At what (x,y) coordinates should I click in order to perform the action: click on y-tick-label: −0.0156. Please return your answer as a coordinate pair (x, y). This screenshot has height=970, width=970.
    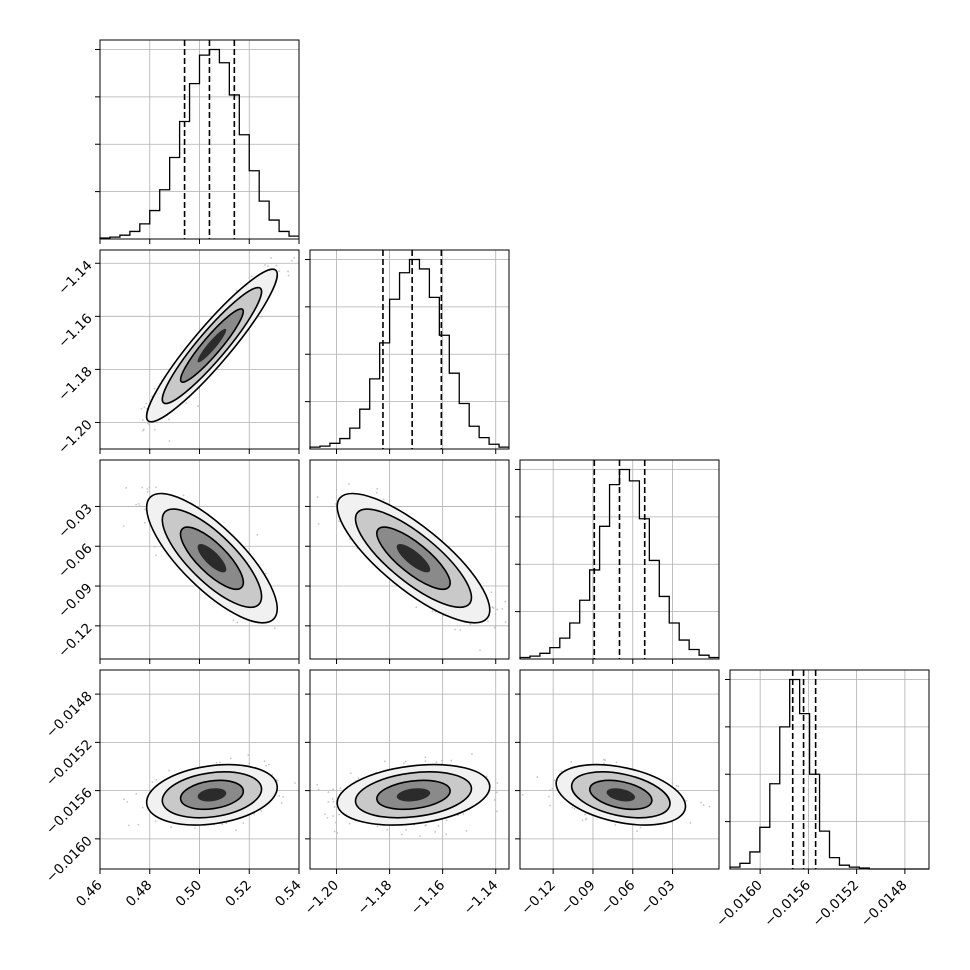
    Looking at the image, I should click on (69, 811).